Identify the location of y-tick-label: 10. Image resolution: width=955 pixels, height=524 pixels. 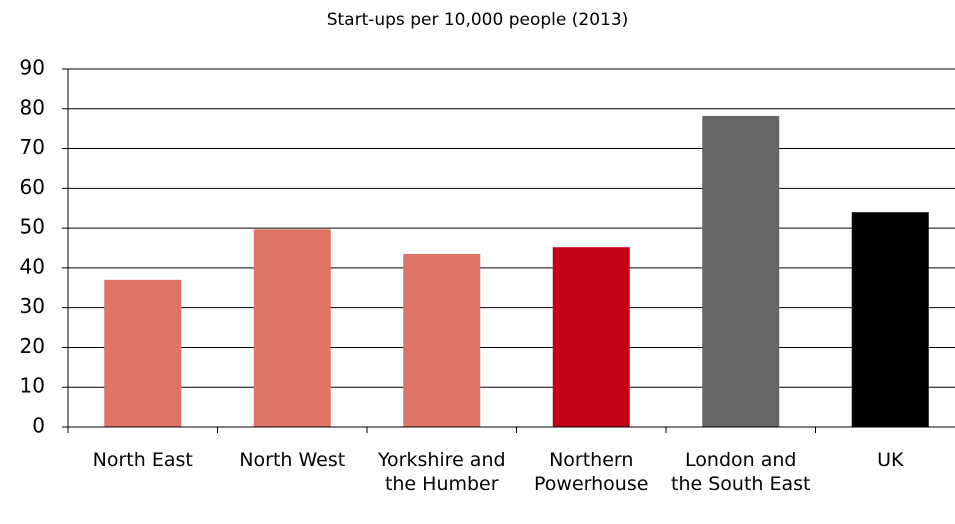
(32, 386).